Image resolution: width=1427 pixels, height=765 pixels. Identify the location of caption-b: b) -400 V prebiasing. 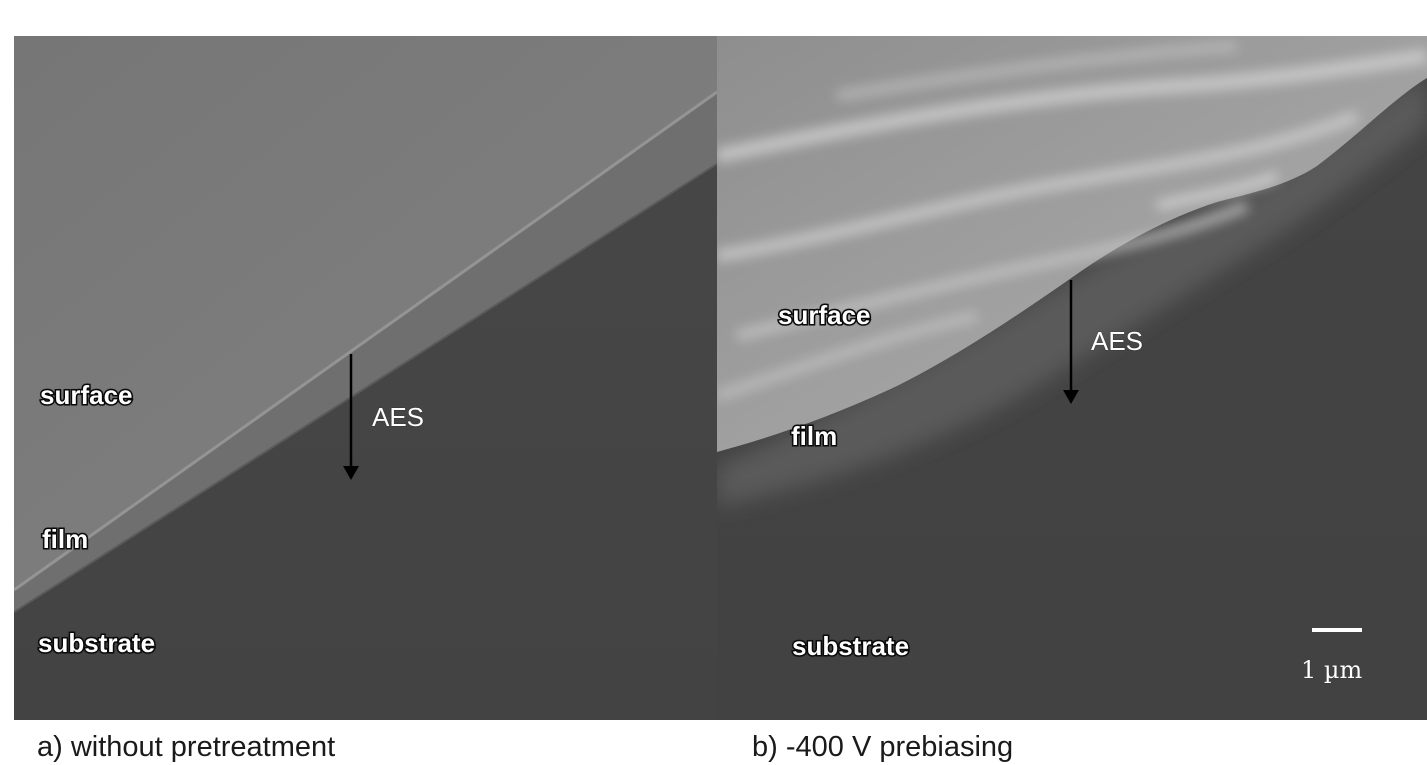
(883, 747).